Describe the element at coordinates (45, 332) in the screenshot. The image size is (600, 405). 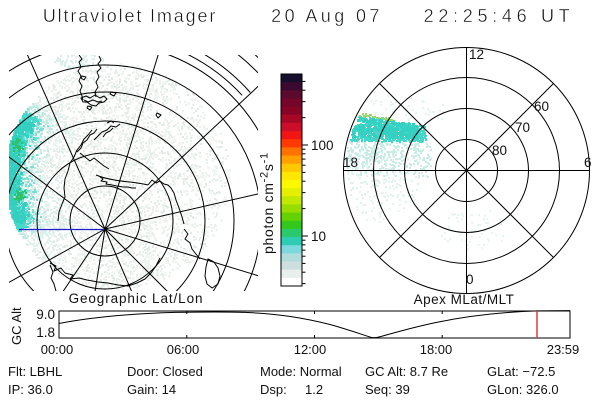
I see `svg-text: 1.8` at that location.